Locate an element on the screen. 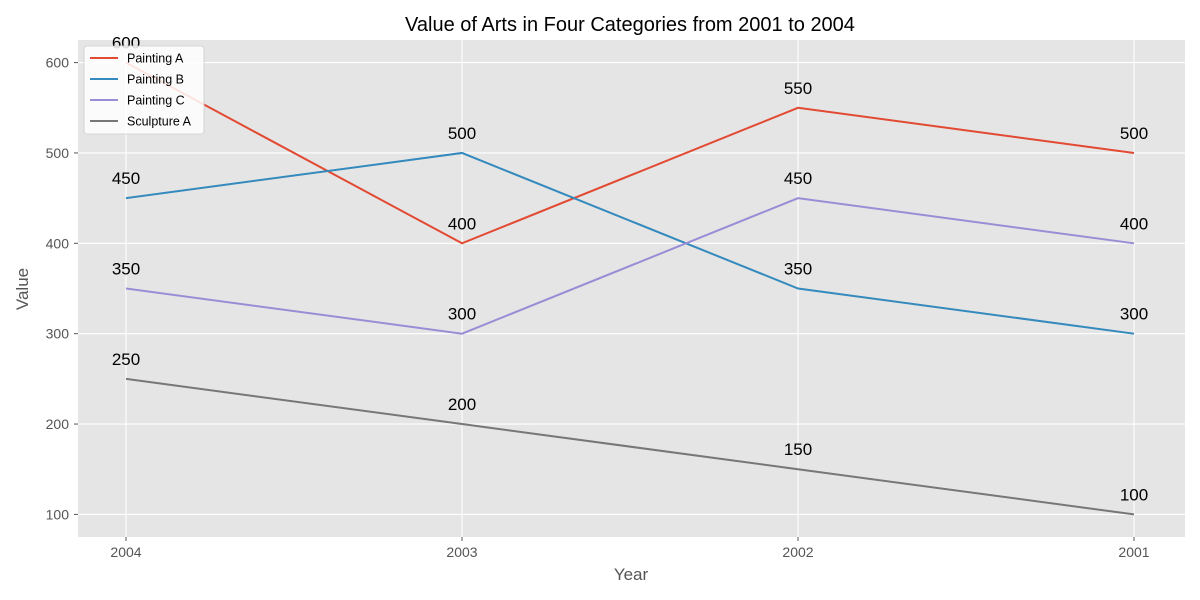  x-axis-label: Year is located at coordinates (631, 574).